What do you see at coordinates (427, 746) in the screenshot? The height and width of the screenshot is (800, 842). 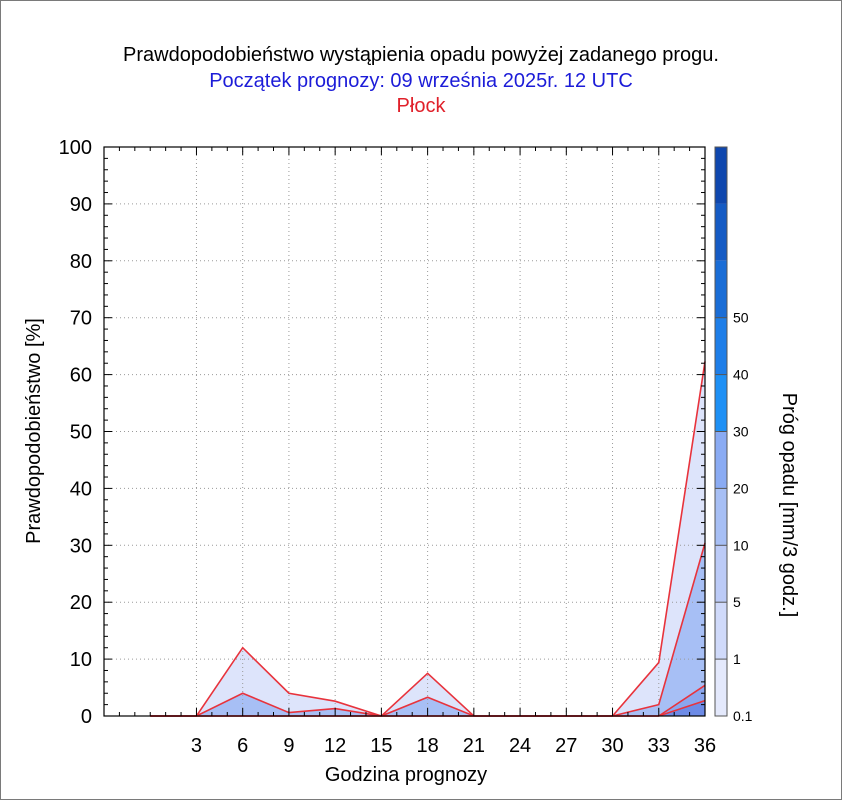 I see `x-tick-label: 18` at bounding box center [427, 746].